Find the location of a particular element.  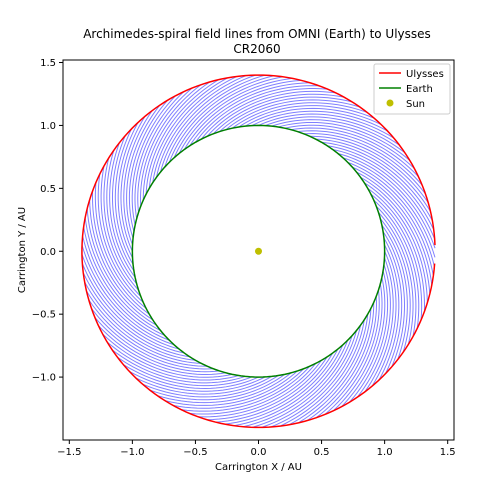

x-tick-label: −1.0 is located at coordinates (132, 452).